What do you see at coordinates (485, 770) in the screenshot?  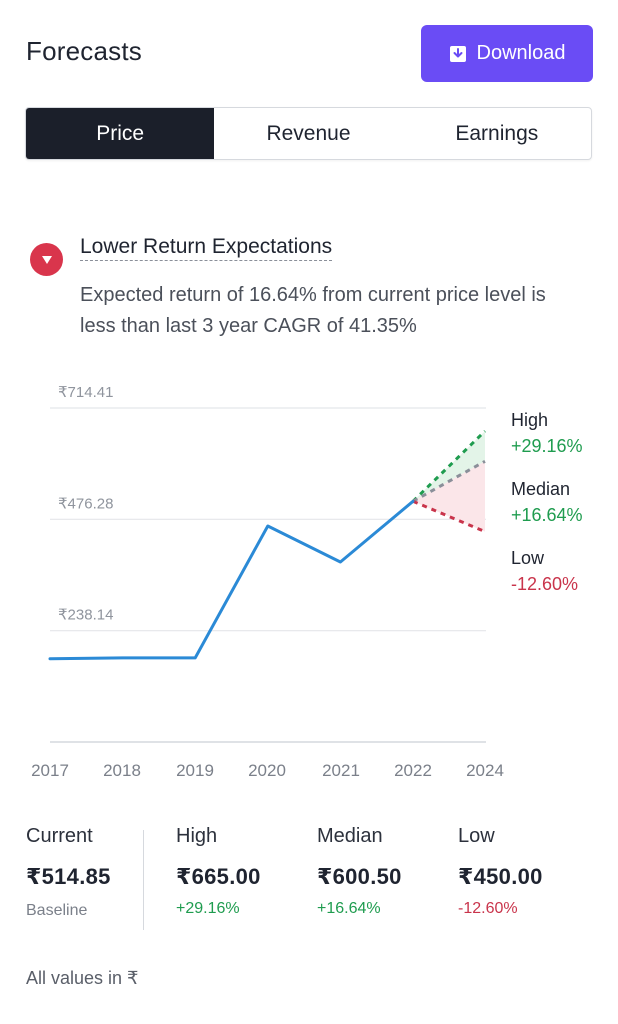 I see `x-tick-label: 2024` at bounding box center [485, 770].